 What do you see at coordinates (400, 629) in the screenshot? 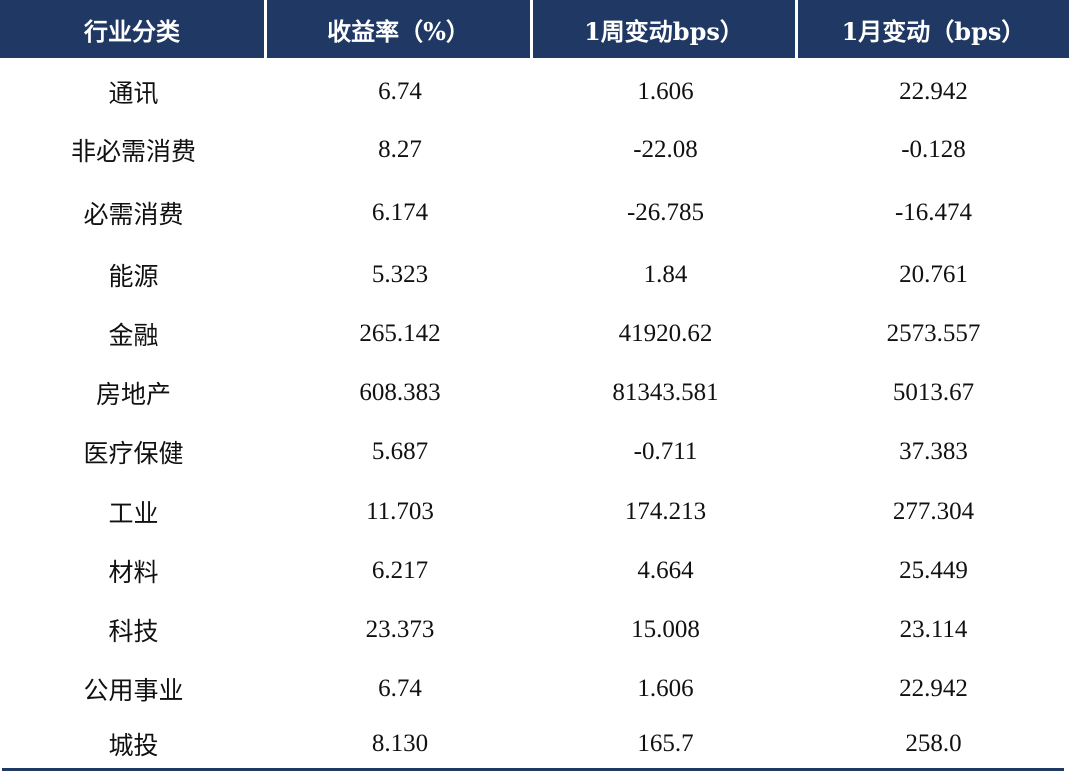
I see `yield-value: 23.373` at bounding box center [400, 629].